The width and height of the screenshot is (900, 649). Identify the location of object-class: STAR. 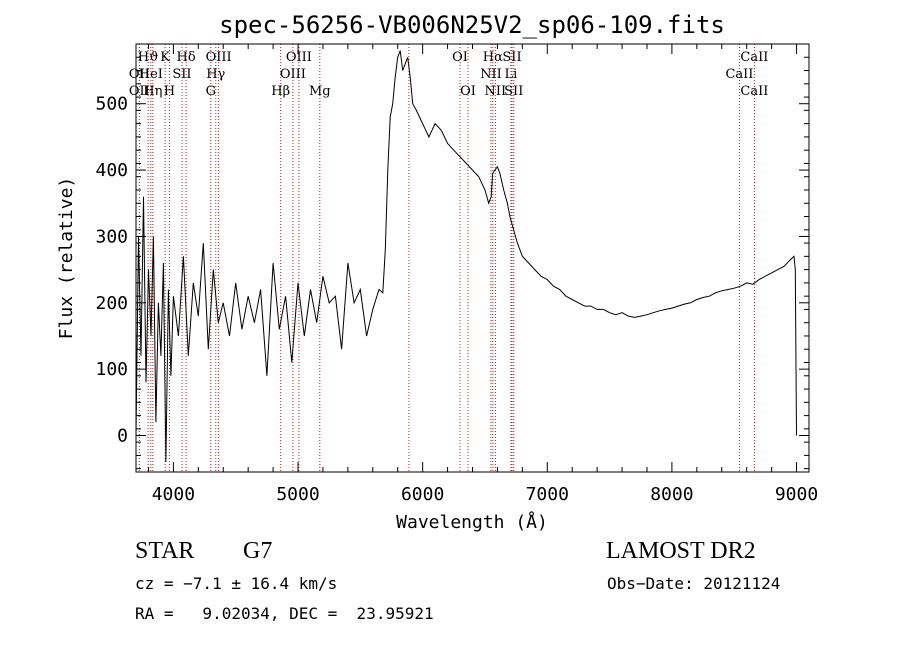
(165, 551).